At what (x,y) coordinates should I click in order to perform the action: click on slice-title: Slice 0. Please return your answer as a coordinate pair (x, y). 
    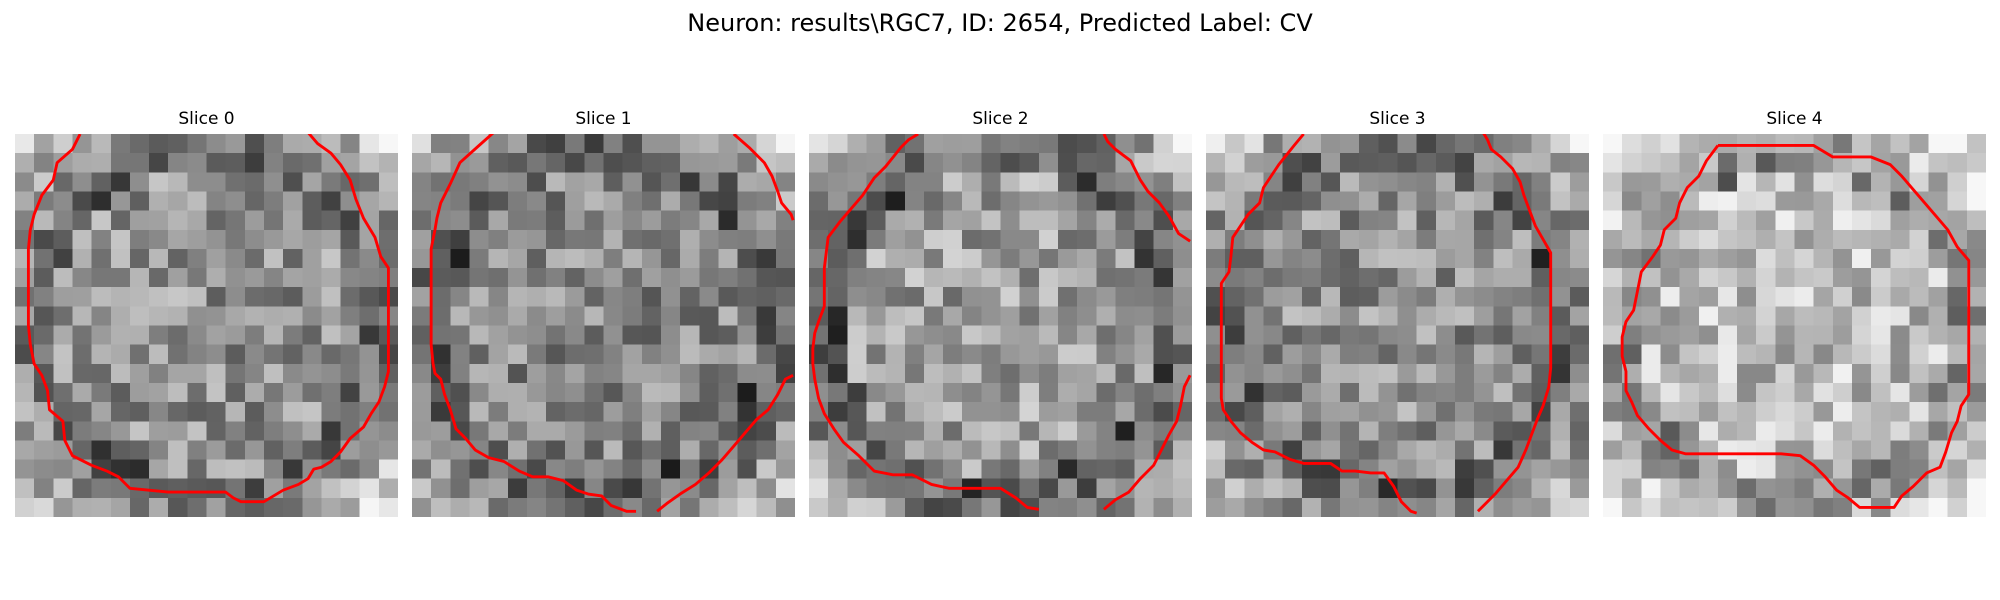
    Looking at the image, I should click on (206, 119).